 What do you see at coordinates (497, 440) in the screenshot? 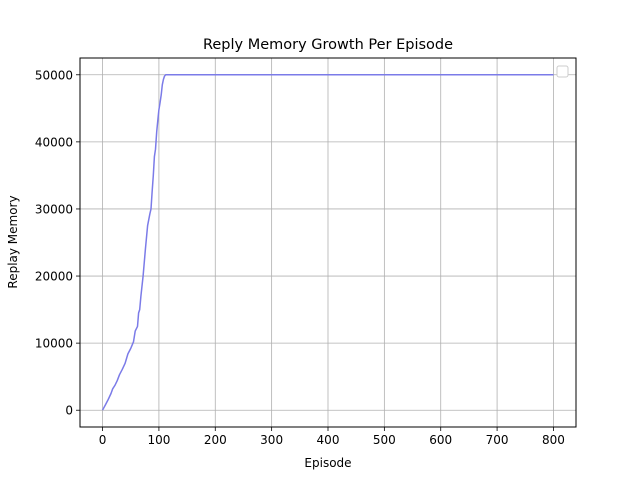
I see `x-tick-label: 700` at bounding box center [497, 440].